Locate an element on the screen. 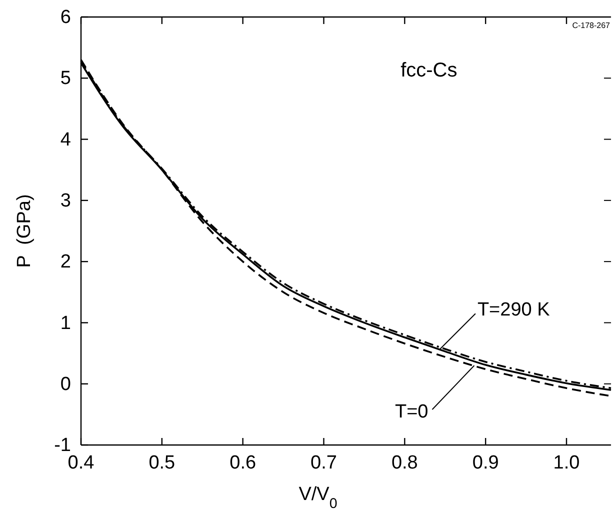 The image size is (612, 515). y-tick-label: 0 is located at coordinates (65, 384).